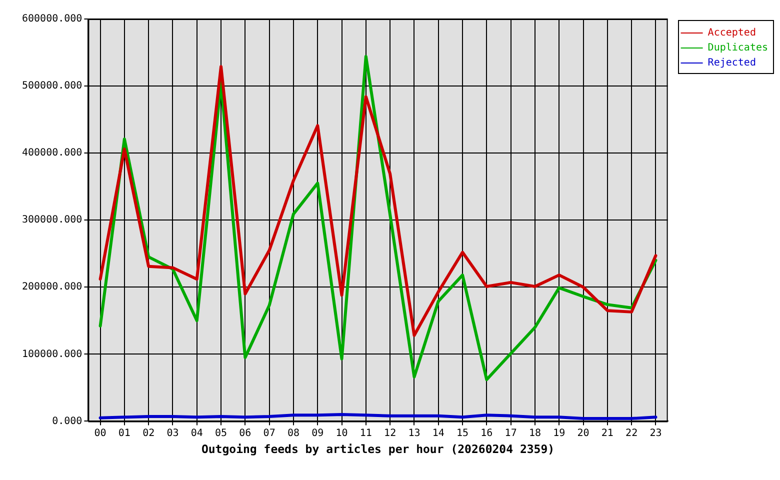 Image resolution: width=780 pixels, height=480 pixels. I want to click on x-tick-label: 17, so click(510, 433).